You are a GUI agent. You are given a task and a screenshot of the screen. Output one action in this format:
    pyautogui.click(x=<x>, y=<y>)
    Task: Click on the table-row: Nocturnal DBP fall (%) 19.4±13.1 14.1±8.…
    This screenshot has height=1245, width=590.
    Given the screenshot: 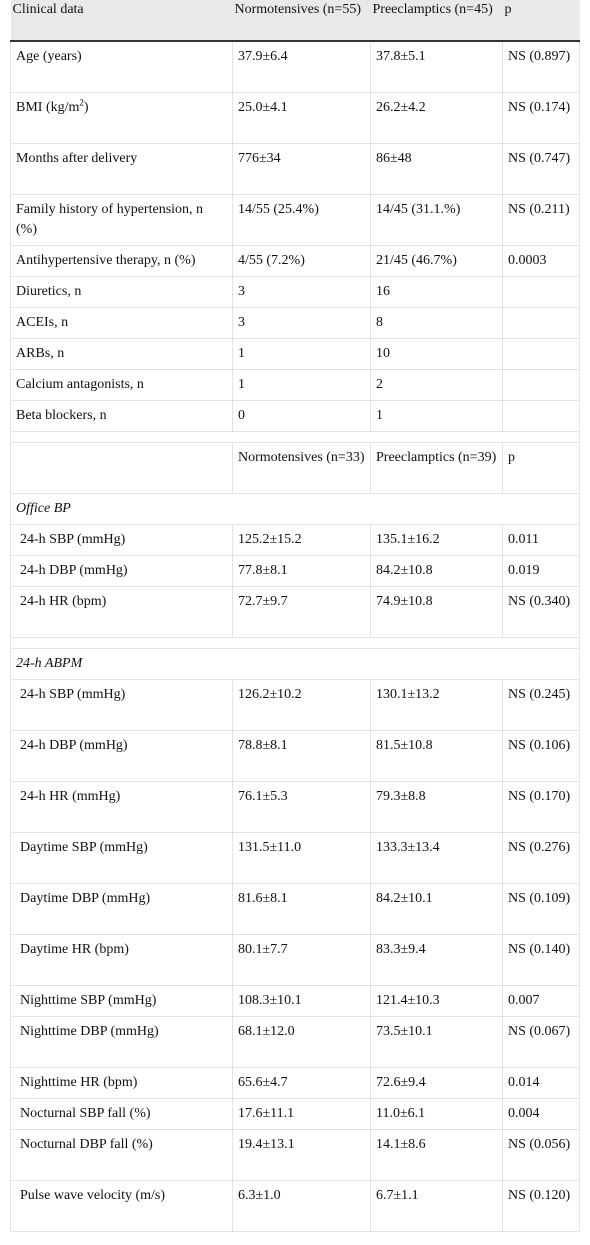 What is the action you would take?
    pyautogui.click(x=295, y=1155)
    